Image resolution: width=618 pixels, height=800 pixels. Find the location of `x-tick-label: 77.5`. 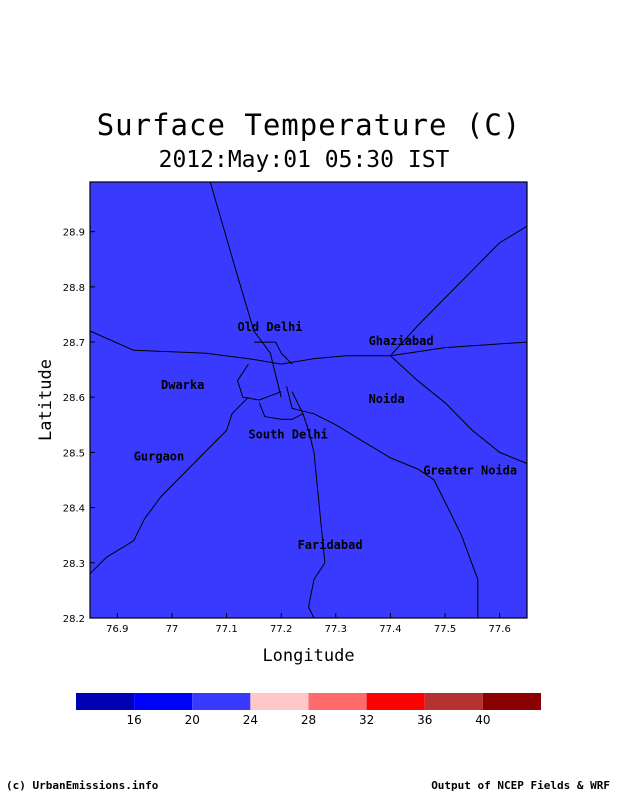

x-tick-label: 77.5 is located at coordinates (445, 629).